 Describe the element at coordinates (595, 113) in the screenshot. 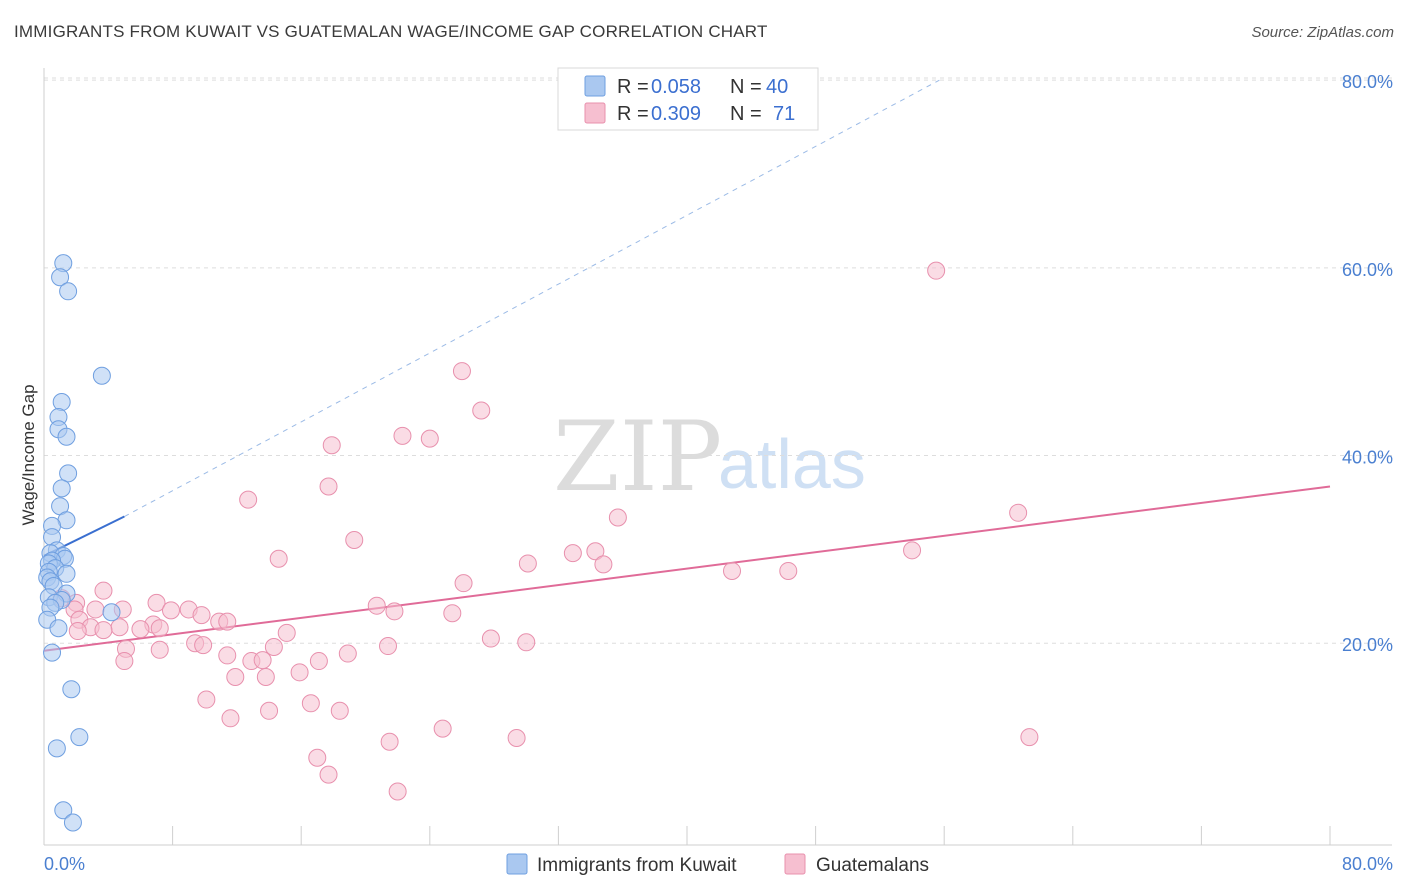

I see `legend-swatch-guatemalans` at that location.